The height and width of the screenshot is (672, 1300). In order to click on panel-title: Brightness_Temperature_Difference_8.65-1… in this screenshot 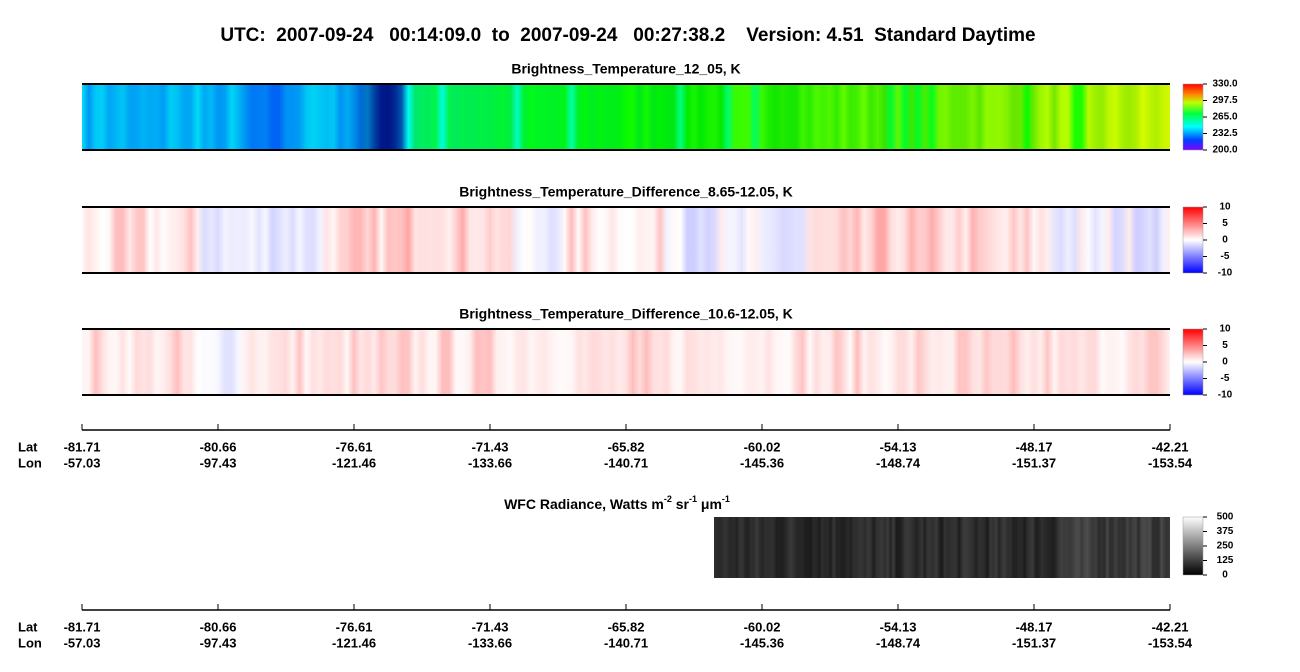, I will do `click(626, 192)`.